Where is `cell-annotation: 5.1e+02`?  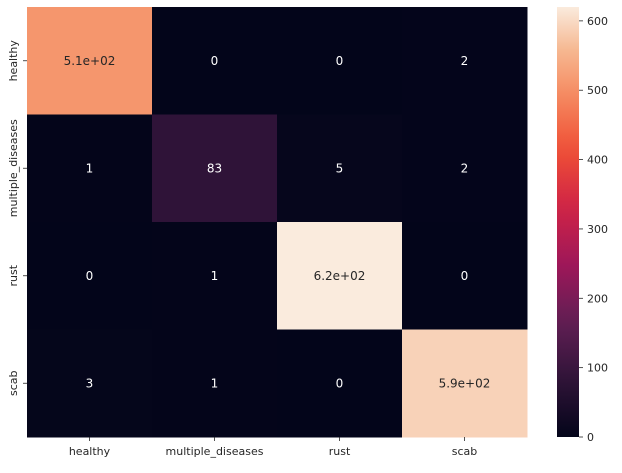
cell-annotation: 5.1e+02 is located at coordinates (90, 61).